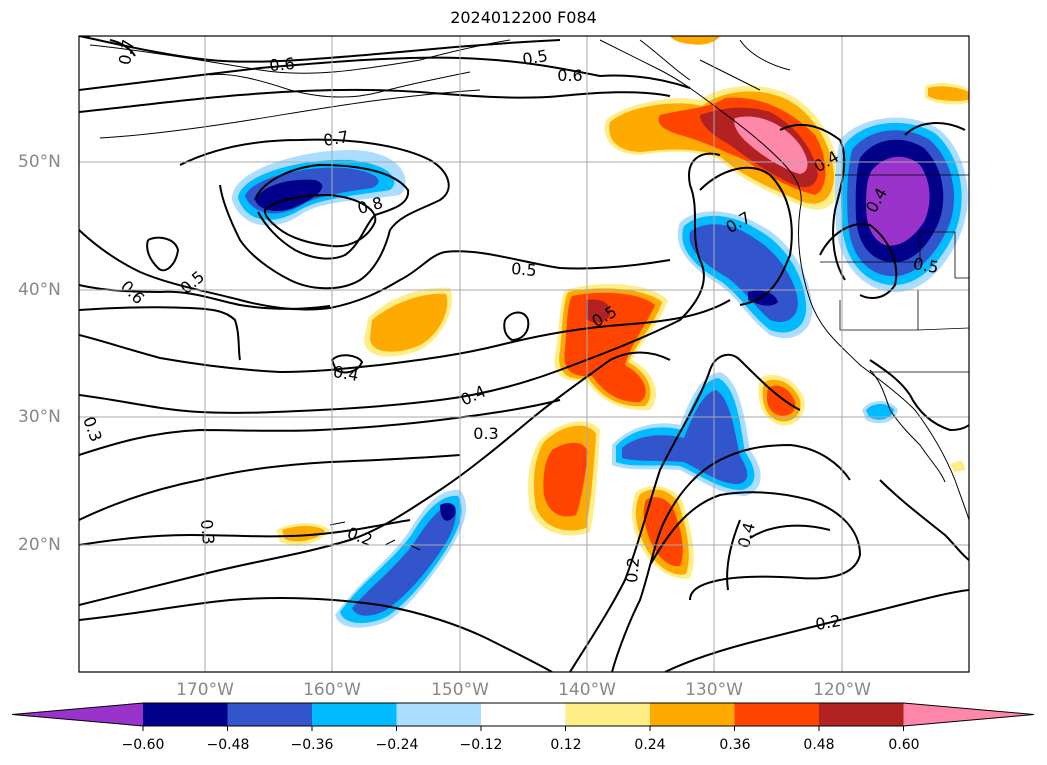 Image resolution: width=1047 pixels, height=765 pixels. What do you see at coordinates (481, 745) in the screenshot?
I see `colorbar-tick-label: −0.12` at bounding box center [481, 745].